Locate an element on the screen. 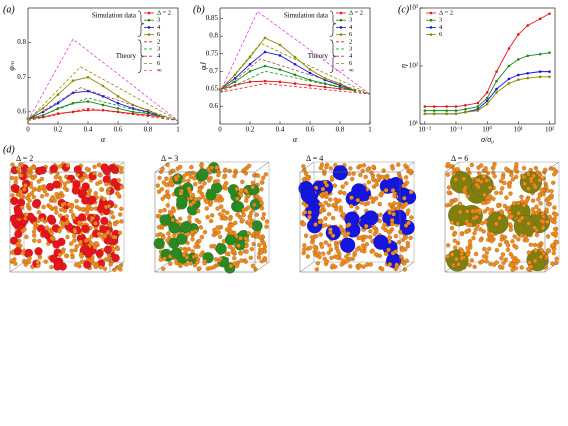  particle-box is located at coordinates (67, 217).